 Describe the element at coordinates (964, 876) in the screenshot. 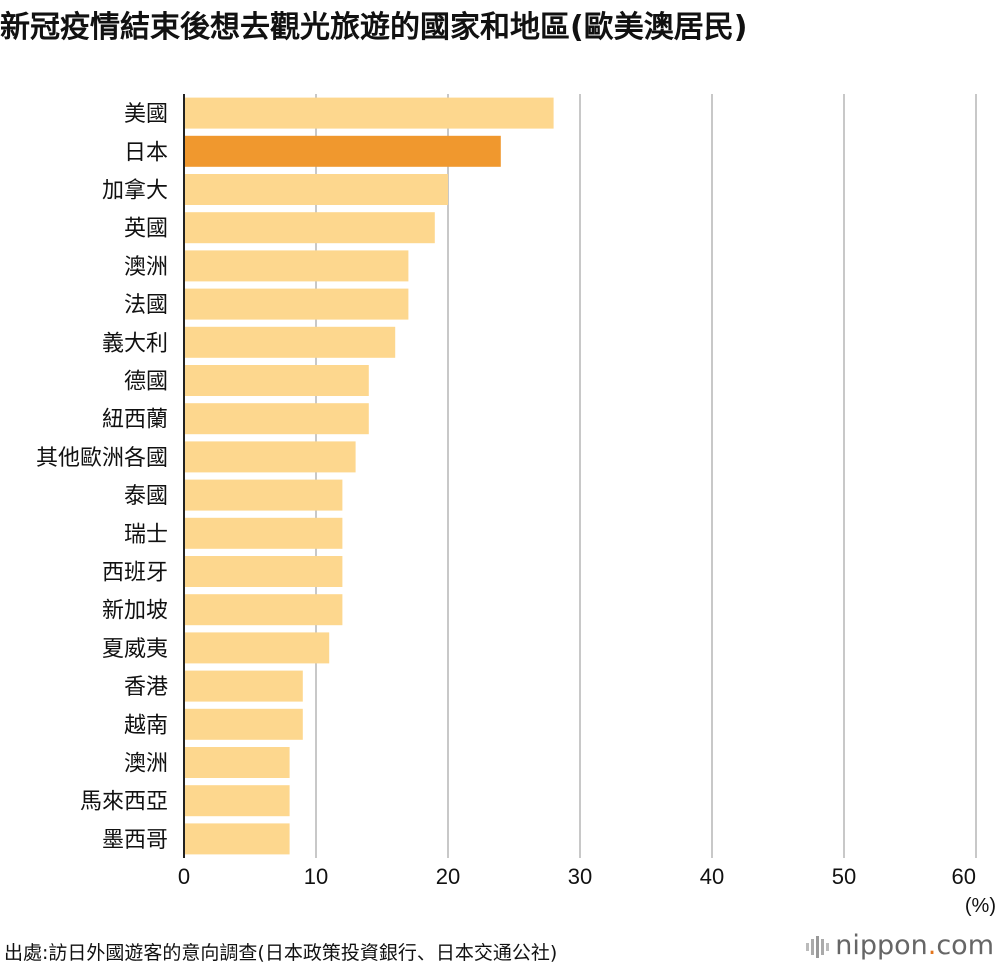

I see `x-tick-label: 60` at that location.